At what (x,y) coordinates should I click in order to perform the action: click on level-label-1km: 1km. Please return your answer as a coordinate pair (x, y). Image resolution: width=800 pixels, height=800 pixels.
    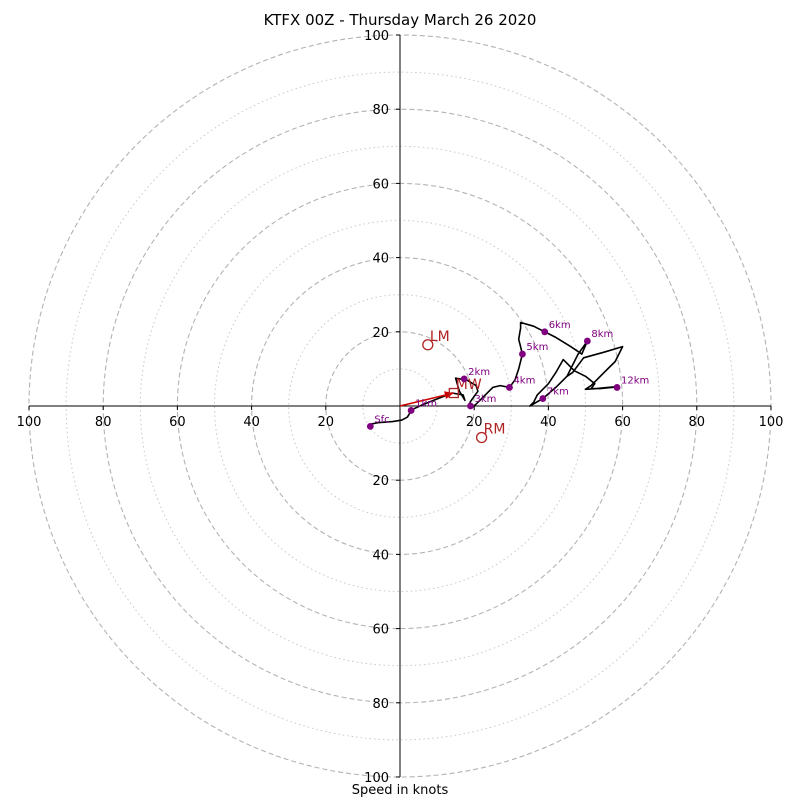
    Looking at the image, I should click on (426, 403).